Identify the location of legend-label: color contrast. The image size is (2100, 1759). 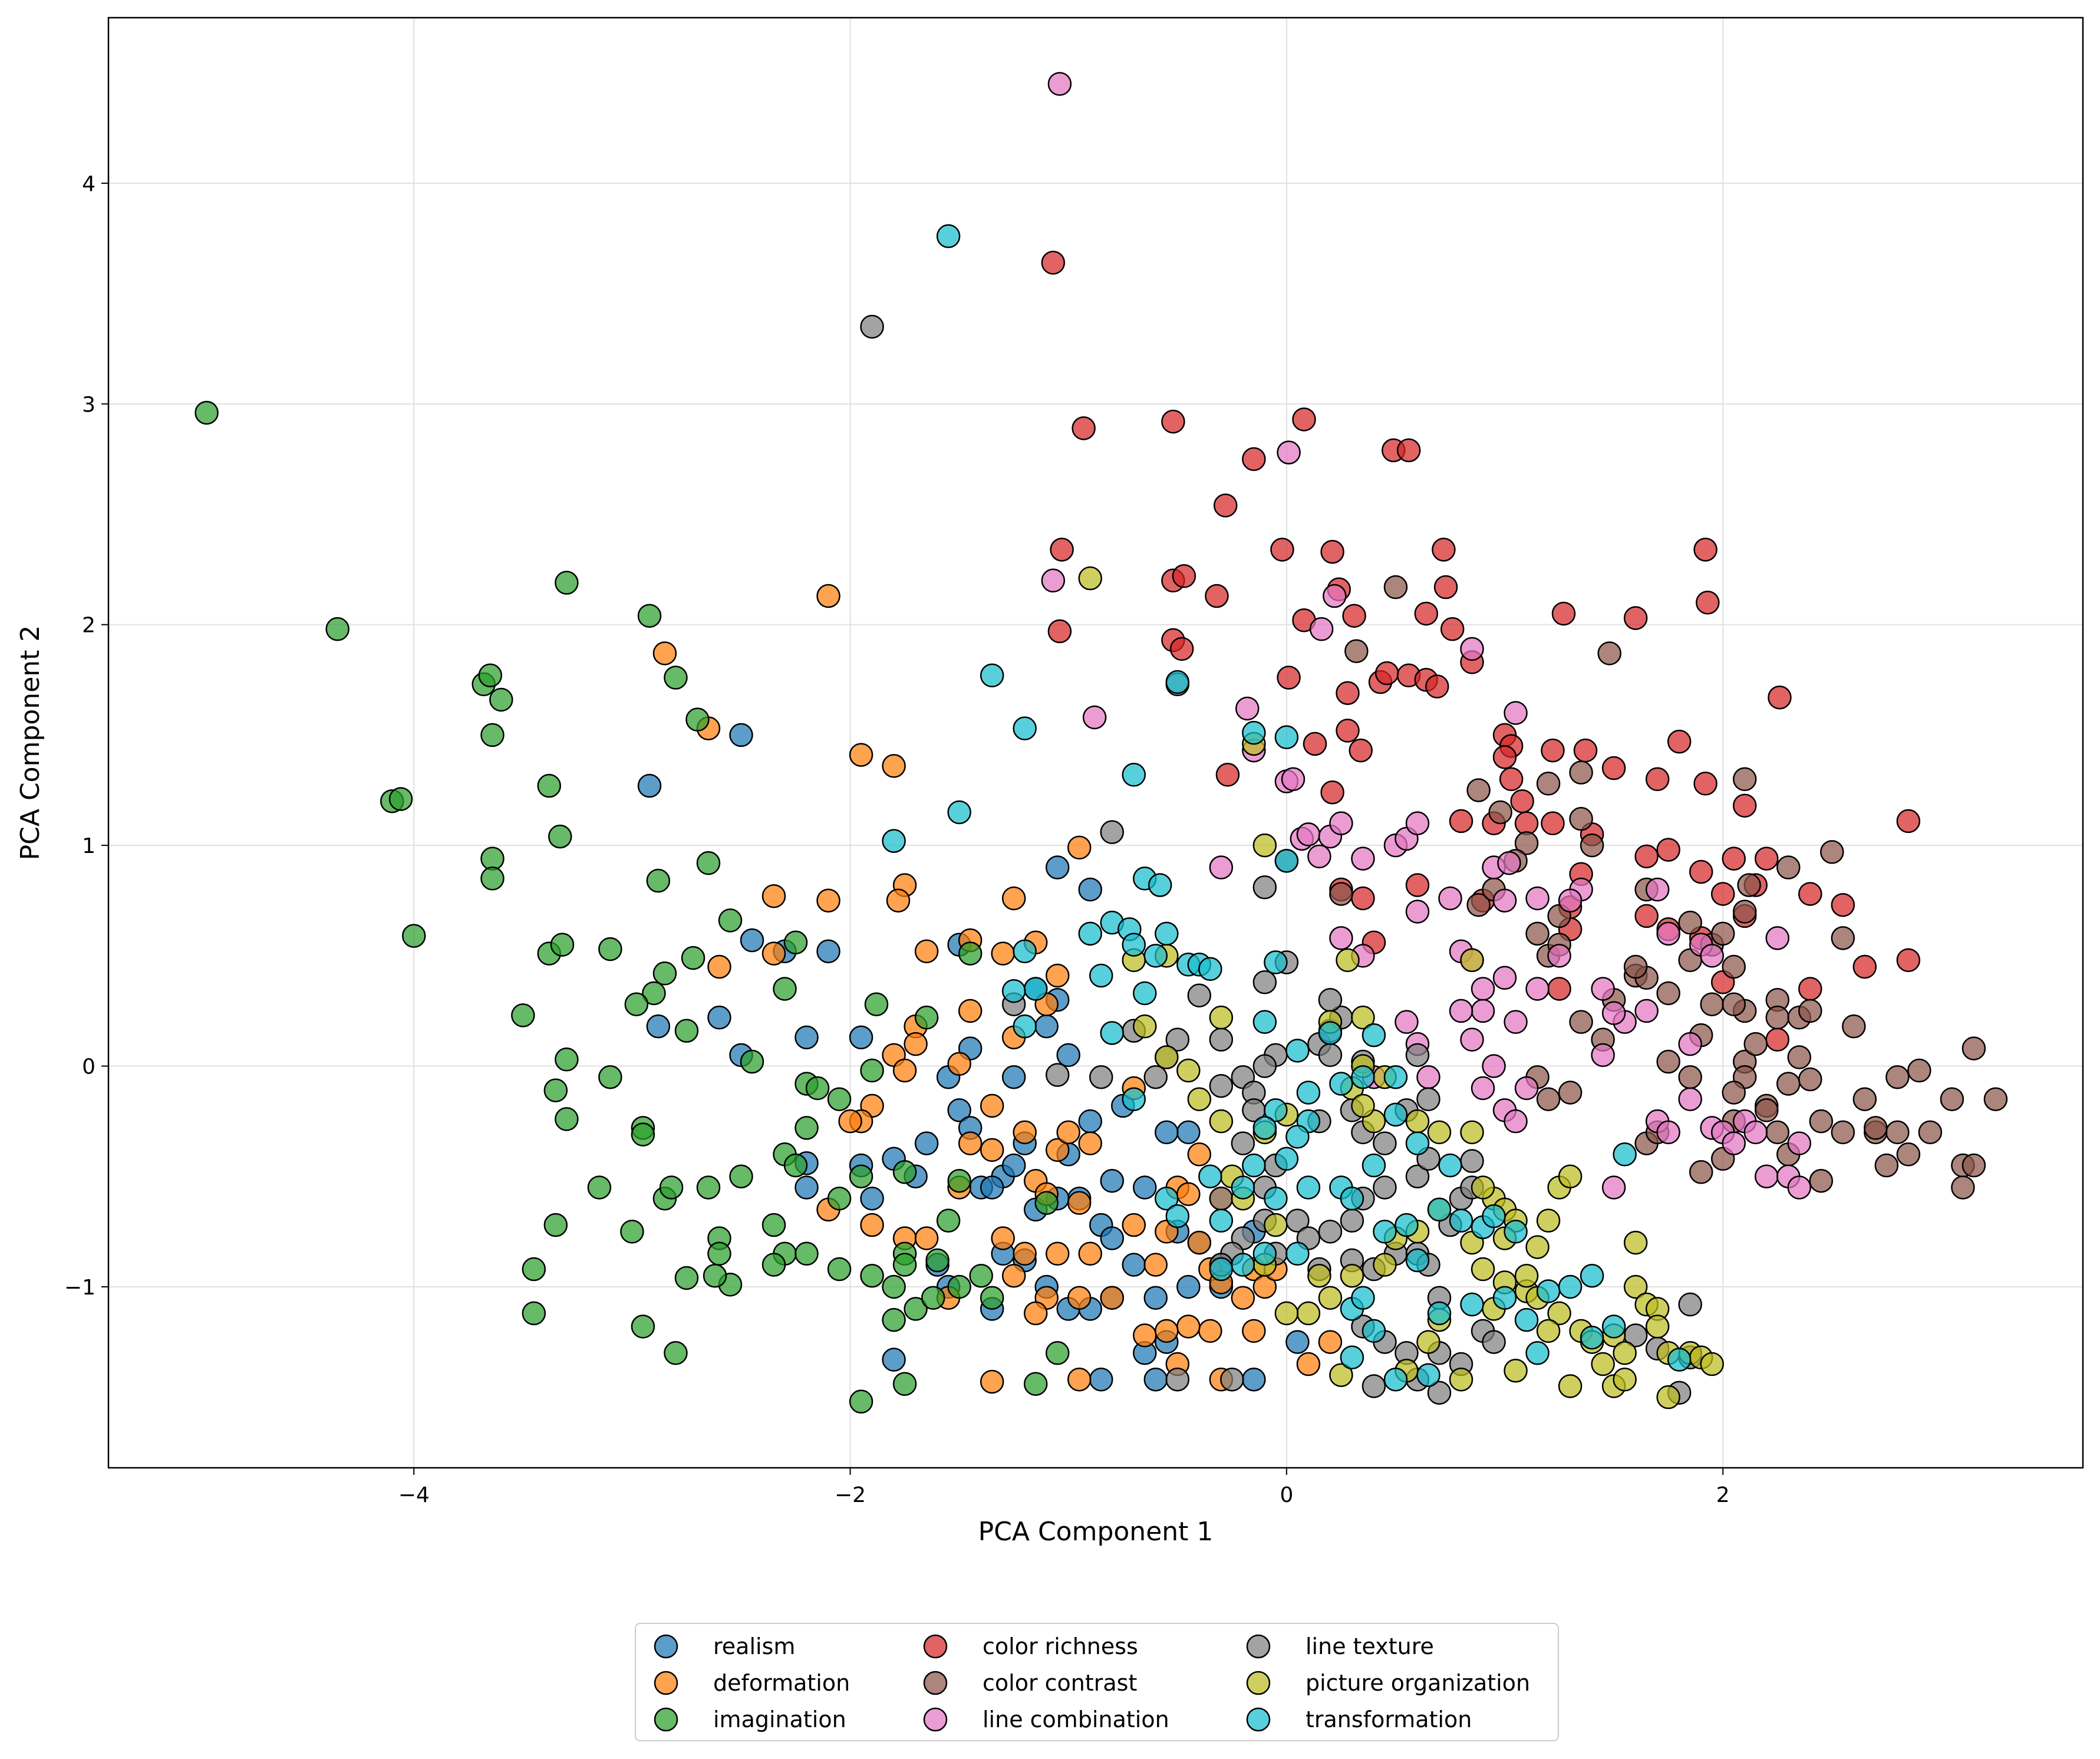
(1060, 1683).